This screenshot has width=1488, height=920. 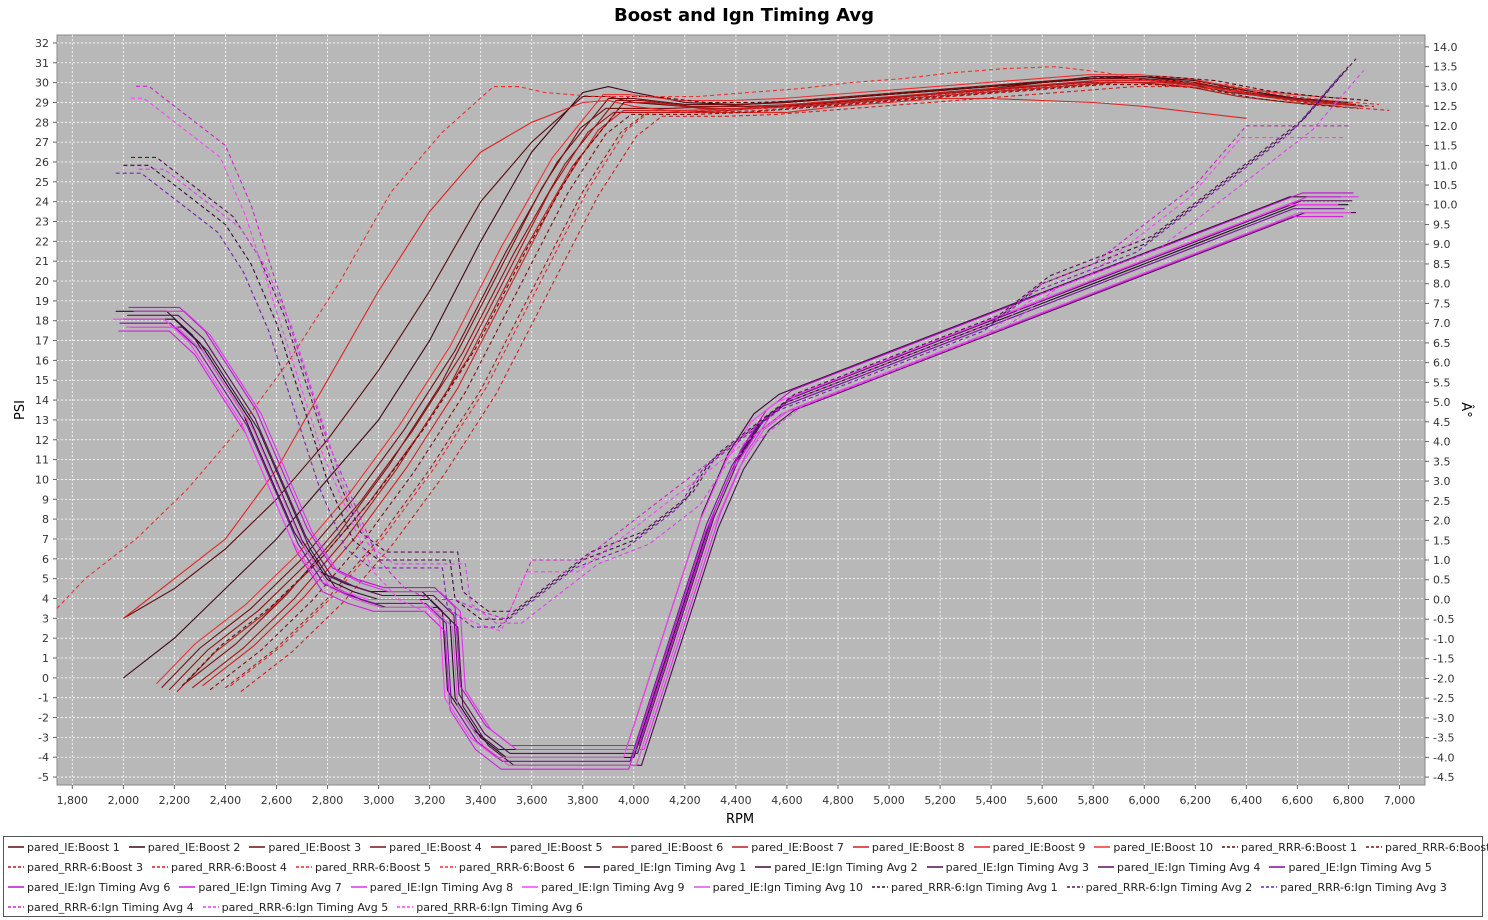 I want to click on y-tick-label: 7, so click(x=45, y=539).